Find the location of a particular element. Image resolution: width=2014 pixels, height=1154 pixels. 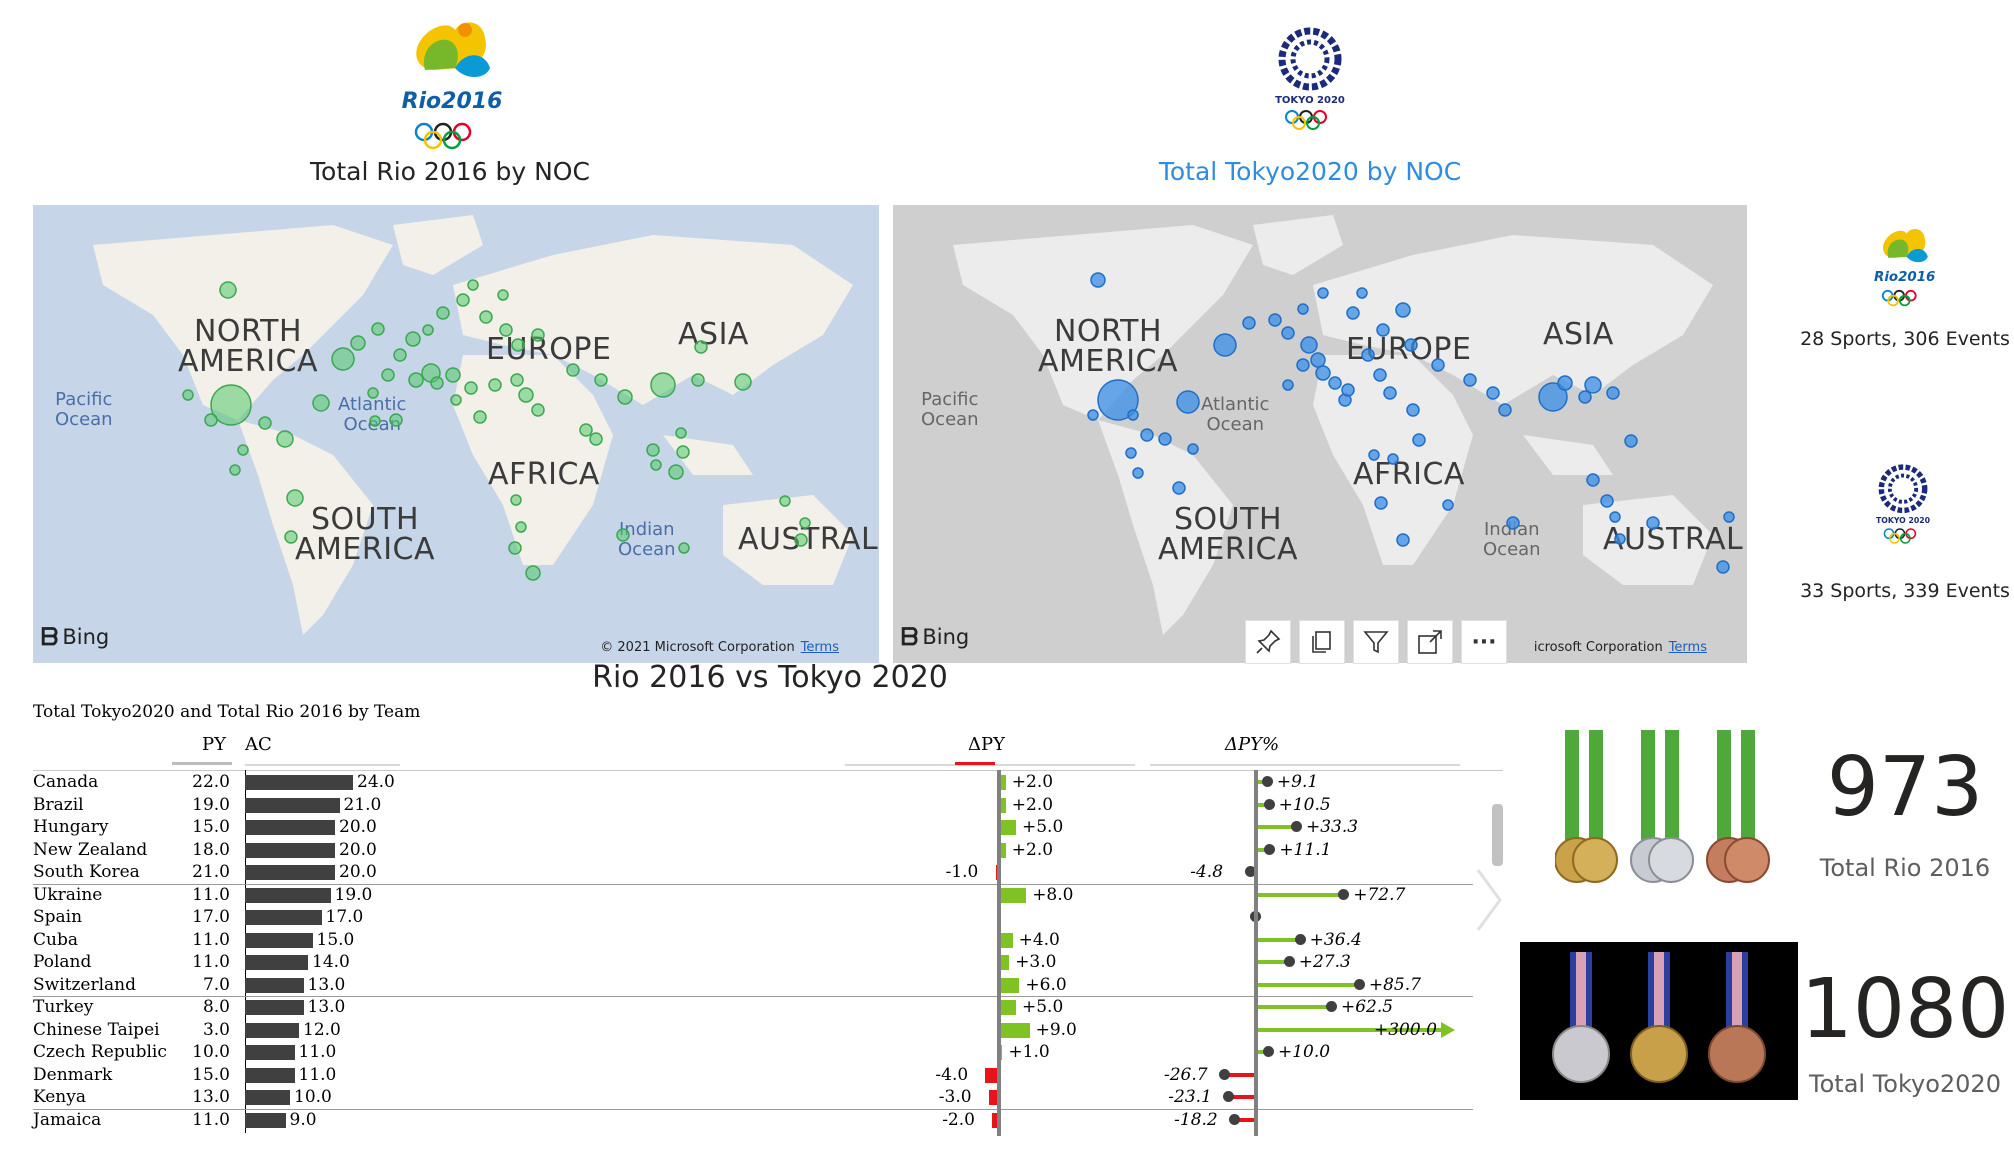

table-scrollbar is located at coordinates (1497, 835).